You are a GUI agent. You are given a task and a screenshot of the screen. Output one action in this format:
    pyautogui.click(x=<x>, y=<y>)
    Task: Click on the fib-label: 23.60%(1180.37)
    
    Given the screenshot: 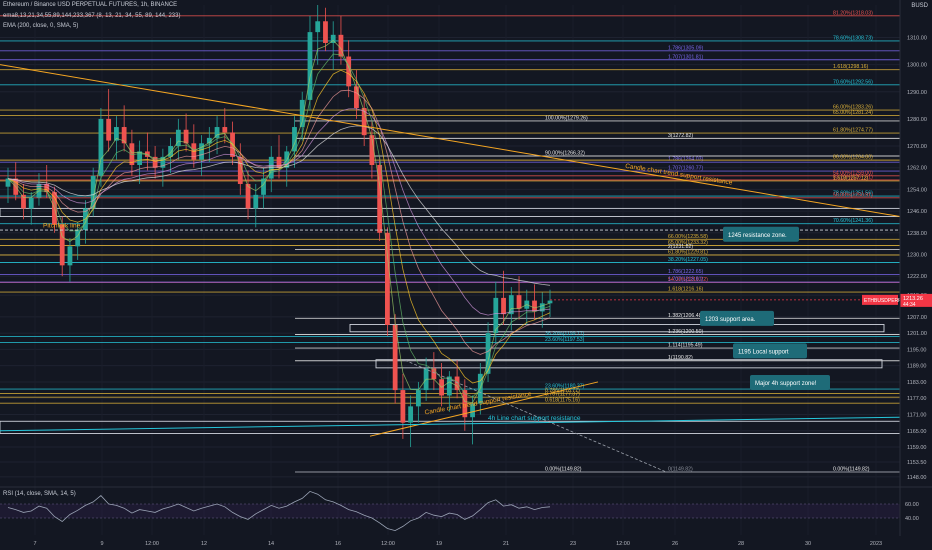 What is the action you would take?
    pyautogui.click(x=565, y=387)
    